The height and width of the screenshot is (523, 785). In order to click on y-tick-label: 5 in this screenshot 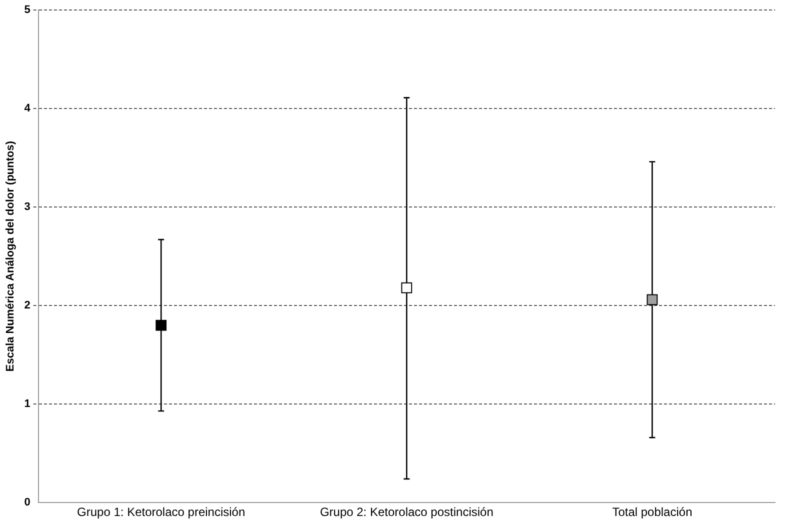, I will do `click(27, 10)`.